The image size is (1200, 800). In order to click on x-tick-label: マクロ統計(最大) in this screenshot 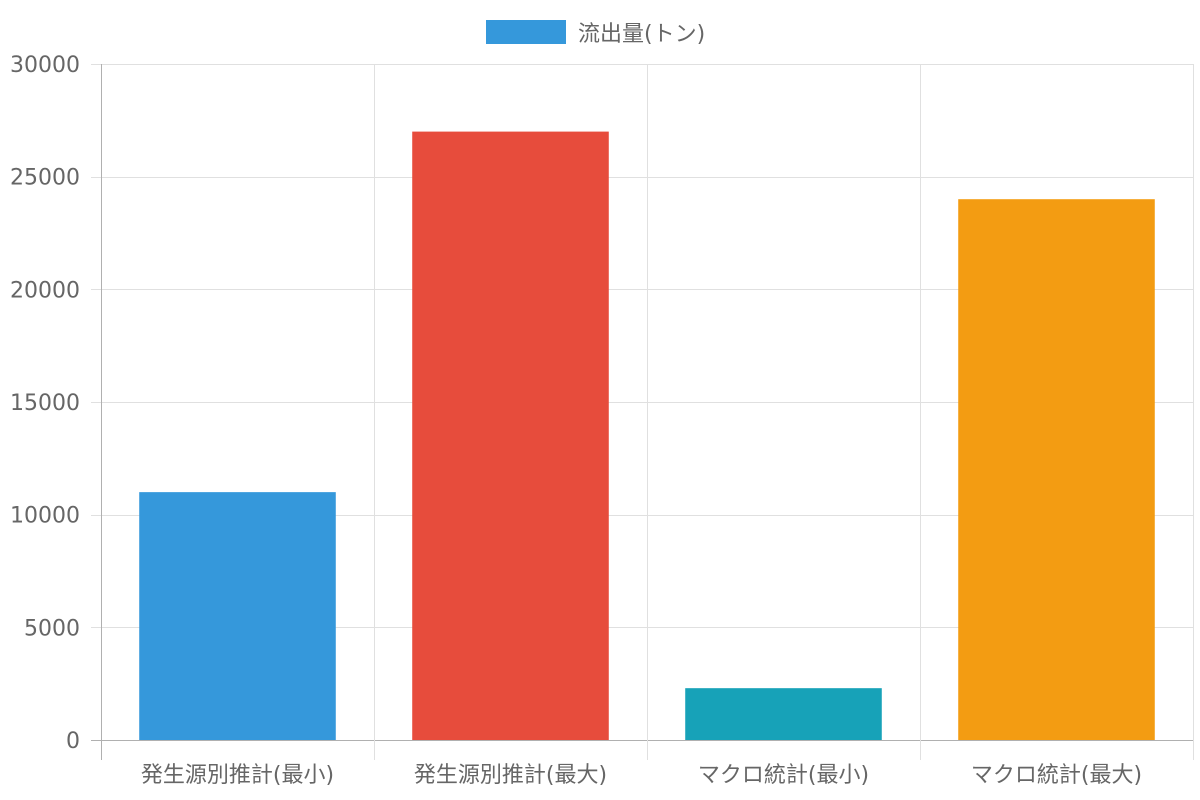, I will do `click(1056, 775)`.